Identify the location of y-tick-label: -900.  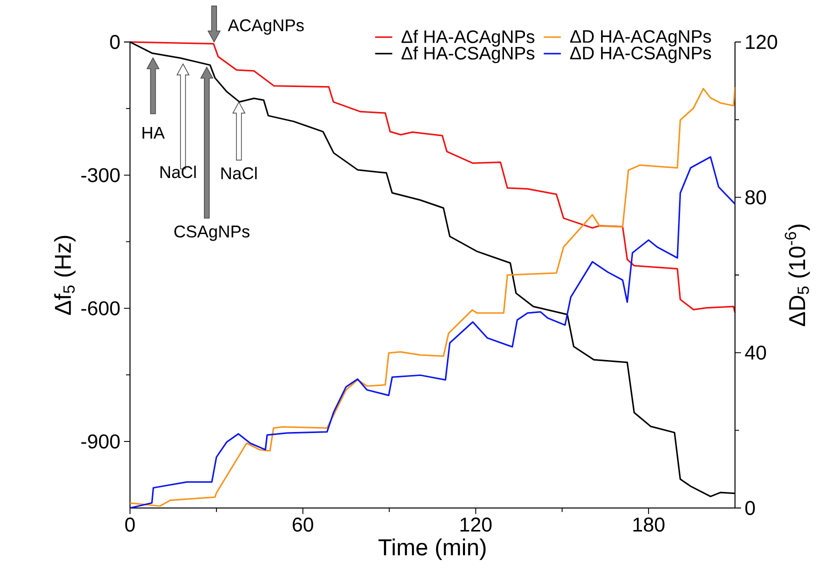
(100, 441).